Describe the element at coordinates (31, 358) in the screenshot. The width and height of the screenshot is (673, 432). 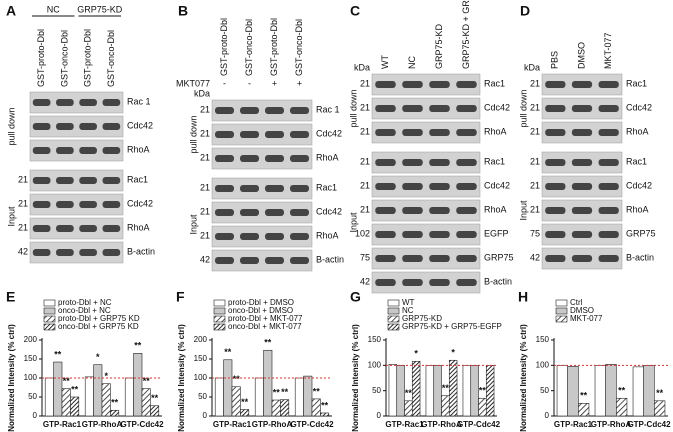
I see `y-tick-label: 150` at that location.